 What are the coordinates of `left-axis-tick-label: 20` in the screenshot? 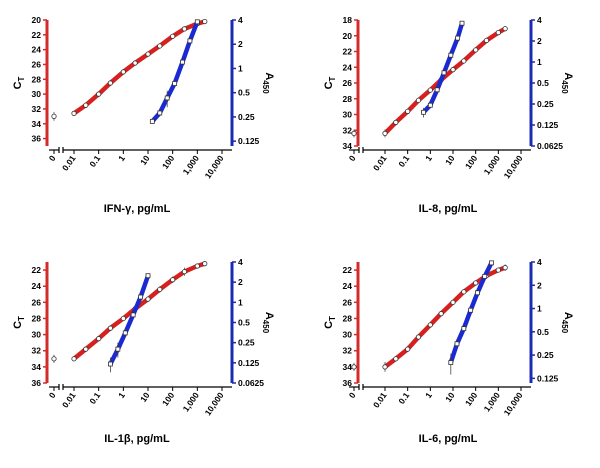 It's located at (348, 36).